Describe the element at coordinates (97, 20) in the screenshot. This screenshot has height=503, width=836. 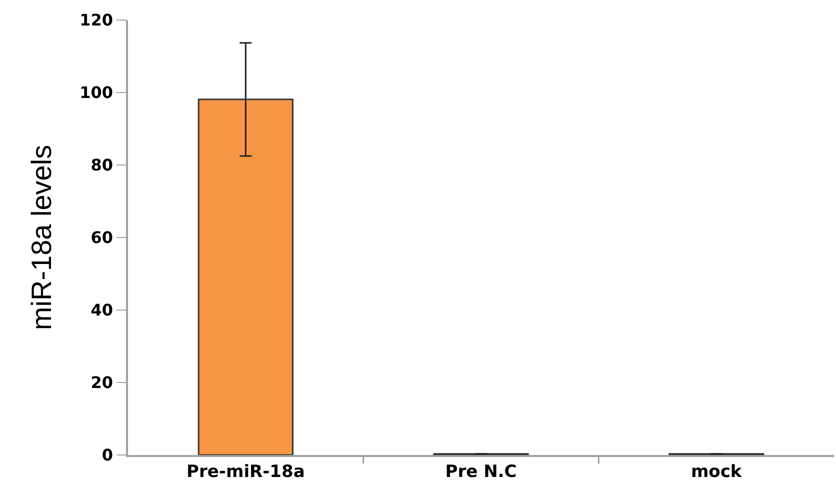
I see `y-tick-label: 120` at that location.